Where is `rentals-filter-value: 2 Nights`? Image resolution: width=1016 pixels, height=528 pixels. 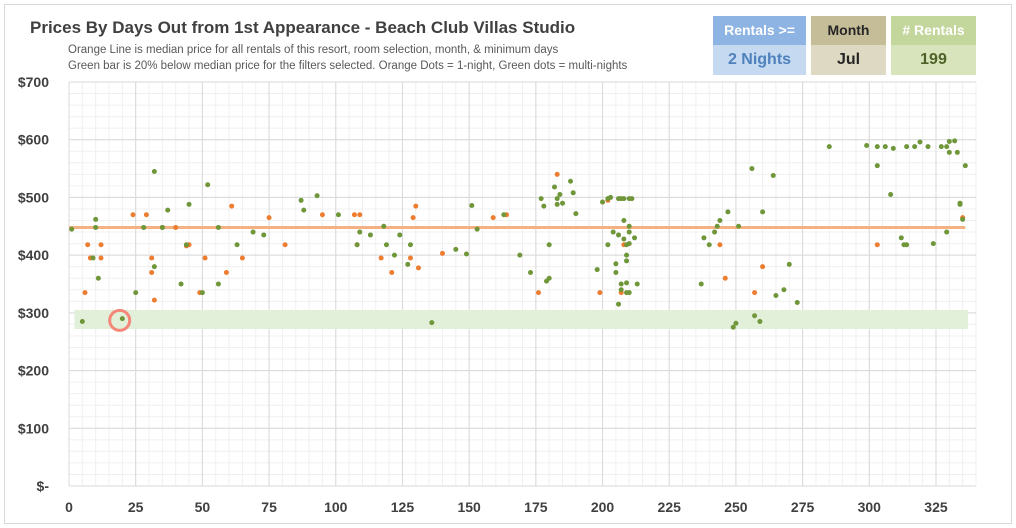
rentals-filter-value: 2 Nights is located at coordinates (759, 60).